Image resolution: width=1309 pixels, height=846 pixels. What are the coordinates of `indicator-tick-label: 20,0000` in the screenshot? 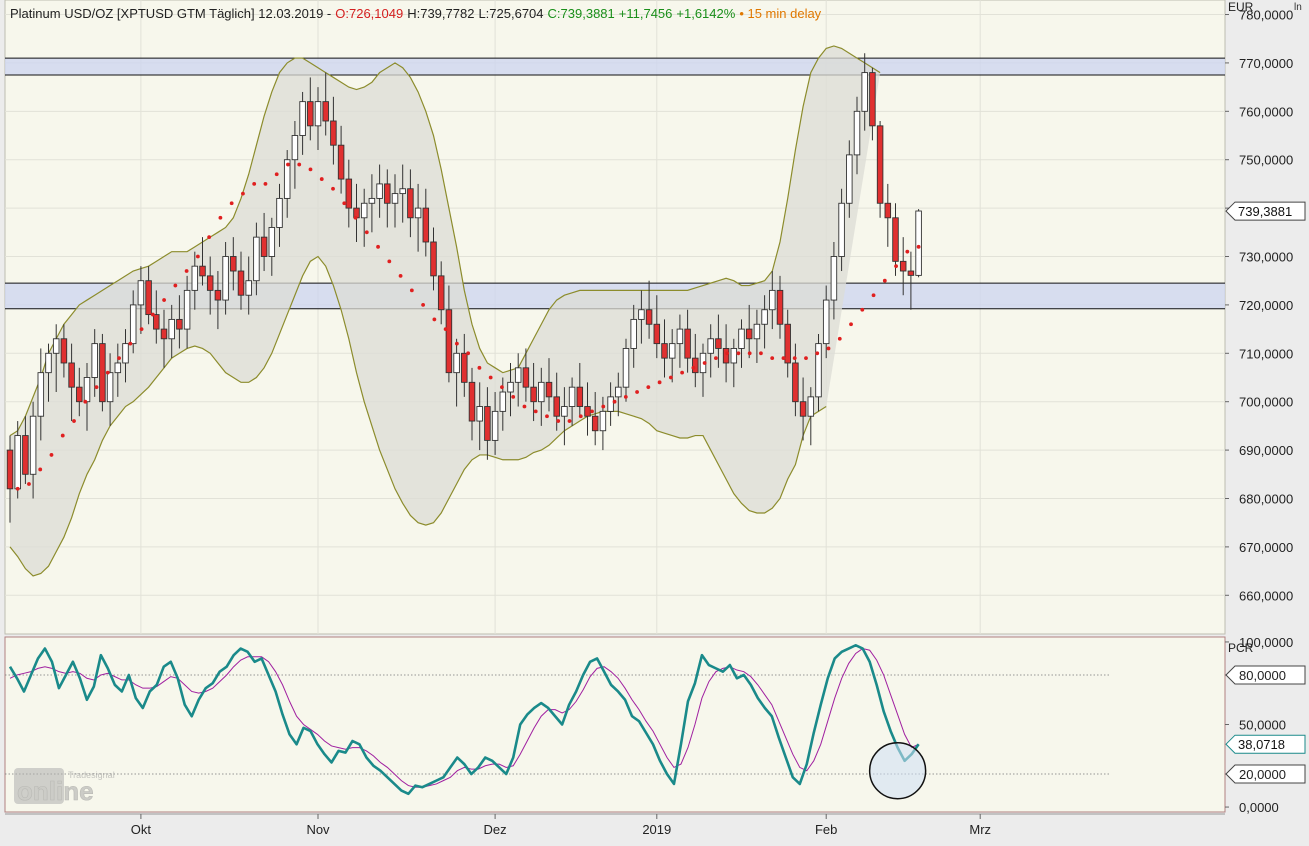 It's located at (1262, 774).